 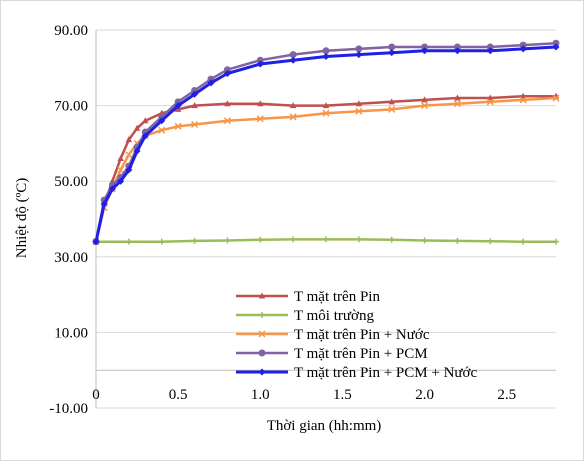 What do you see at coordinates (334, 316) in the screenshot?
I see `legend-label: T môi trường` at bounding box center [334, 316].